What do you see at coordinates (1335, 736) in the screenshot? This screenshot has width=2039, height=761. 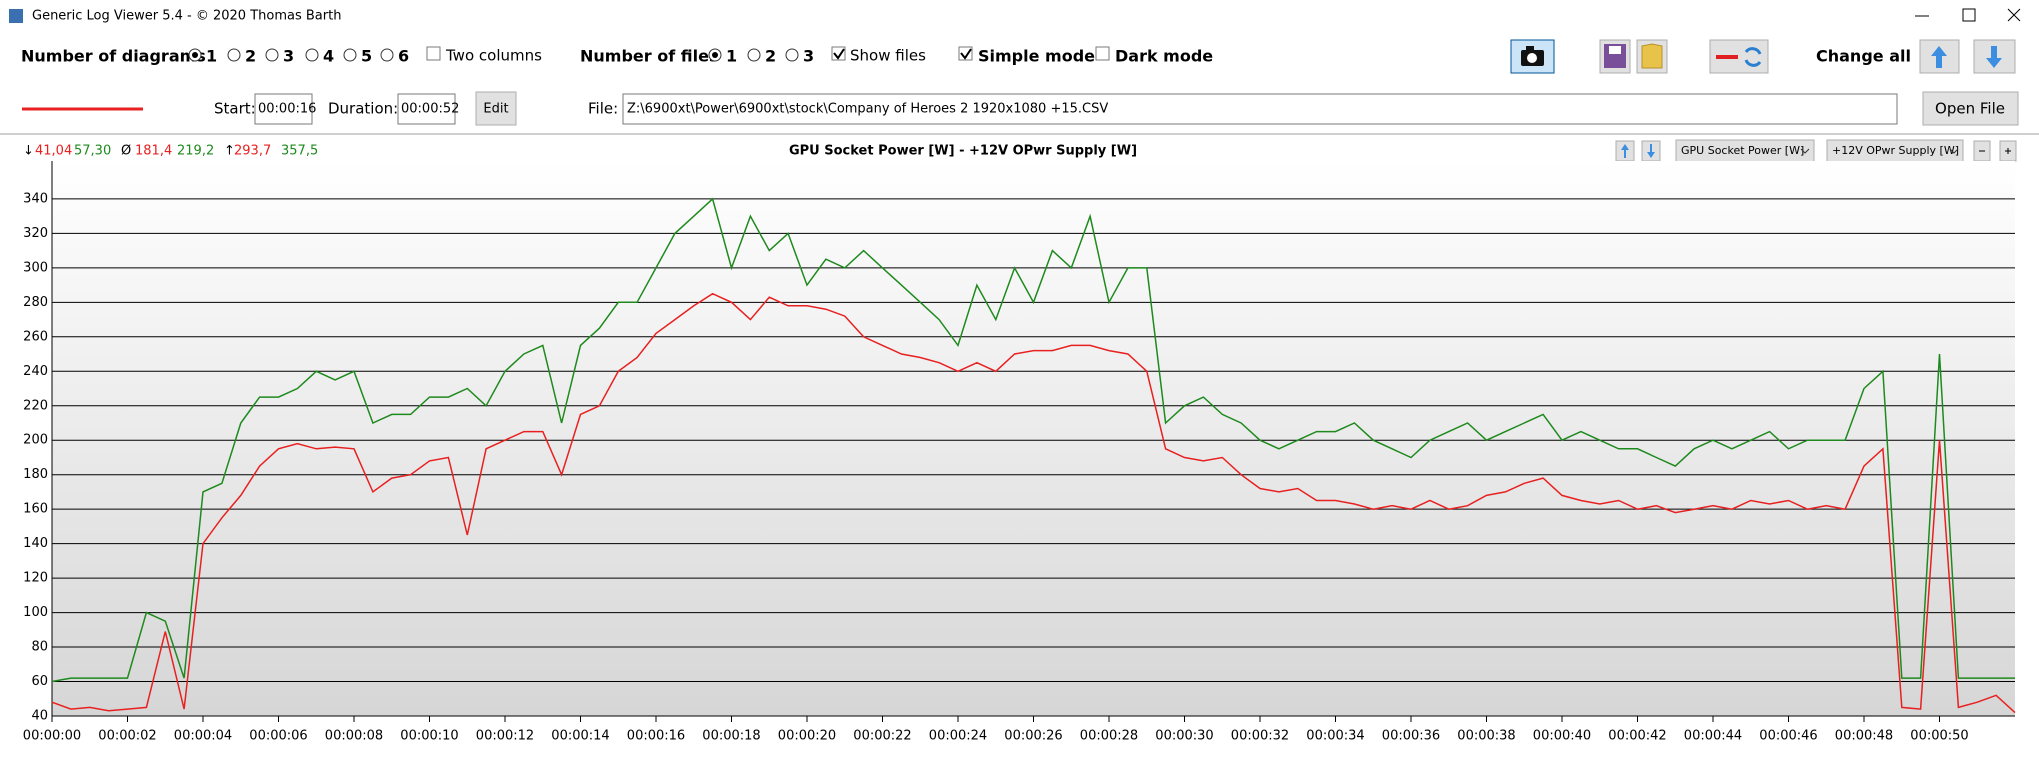 I see `x-tick-label: 00:00:34` at bounding box center [1335, 736].